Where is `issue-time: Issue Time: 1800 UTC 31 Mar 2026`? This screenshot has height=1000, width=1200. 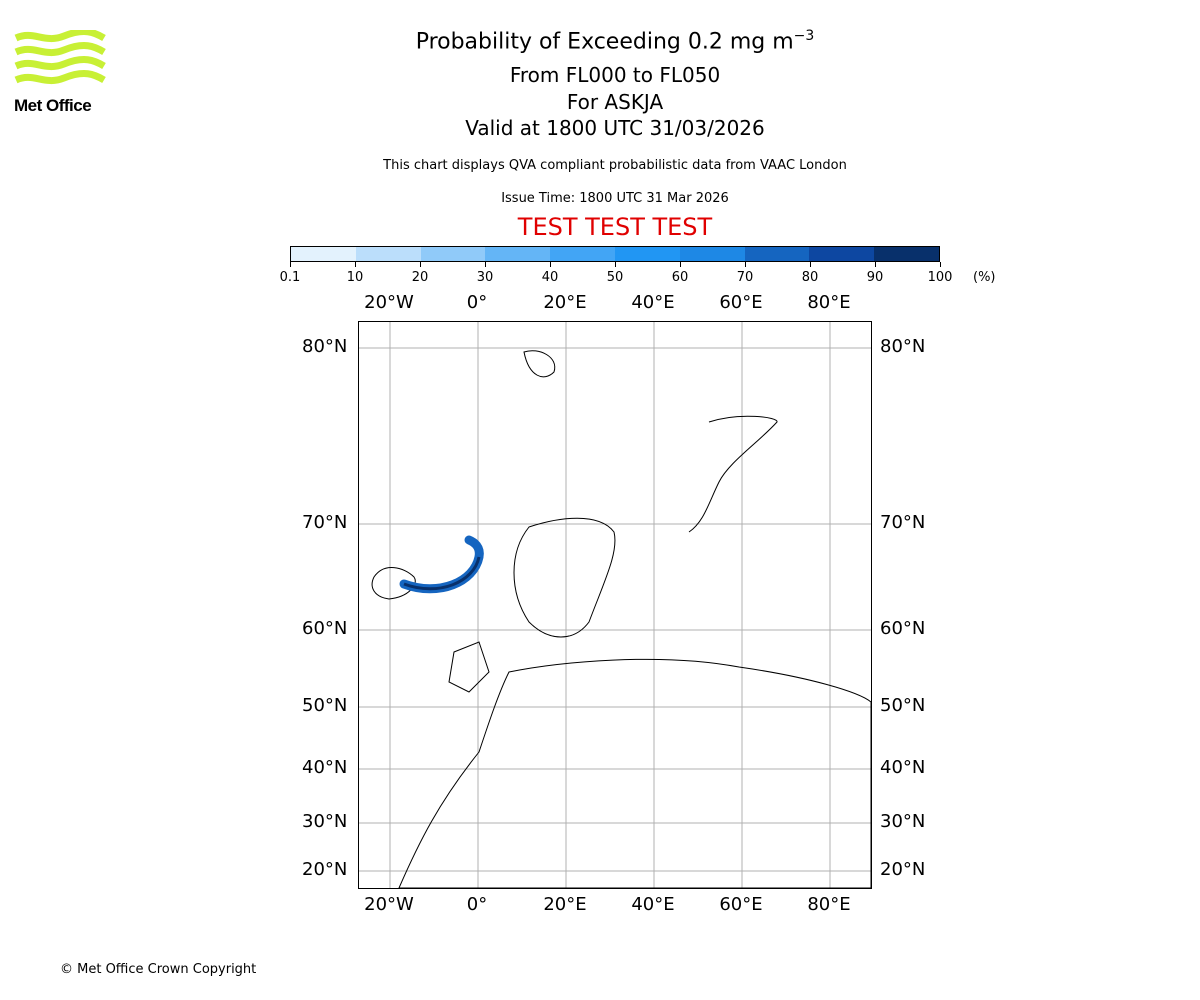 issue-time: Issue Time: 1800 UTC 31 Mar 2026 is located at coordinates (615, 198).